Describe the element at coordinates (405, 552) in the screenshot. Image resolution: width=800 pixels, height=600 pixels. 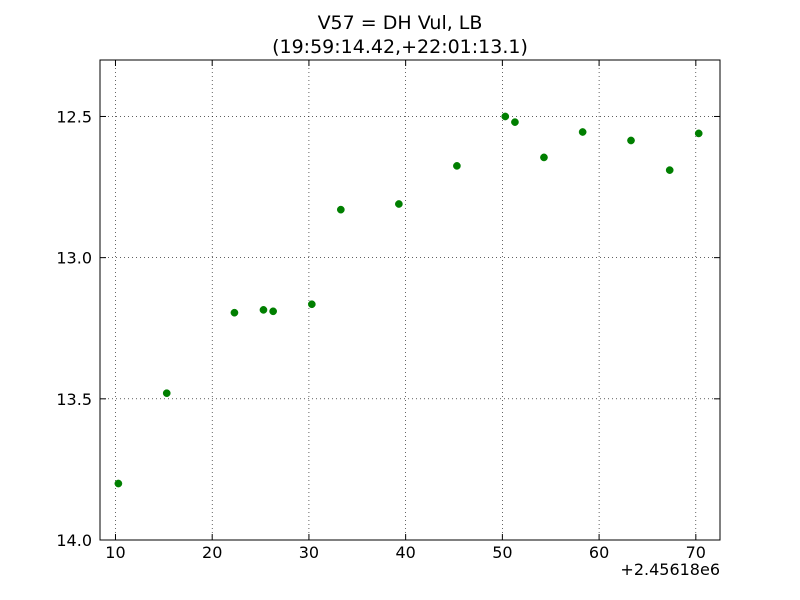
I see `x-tick-label: 40` at that location.